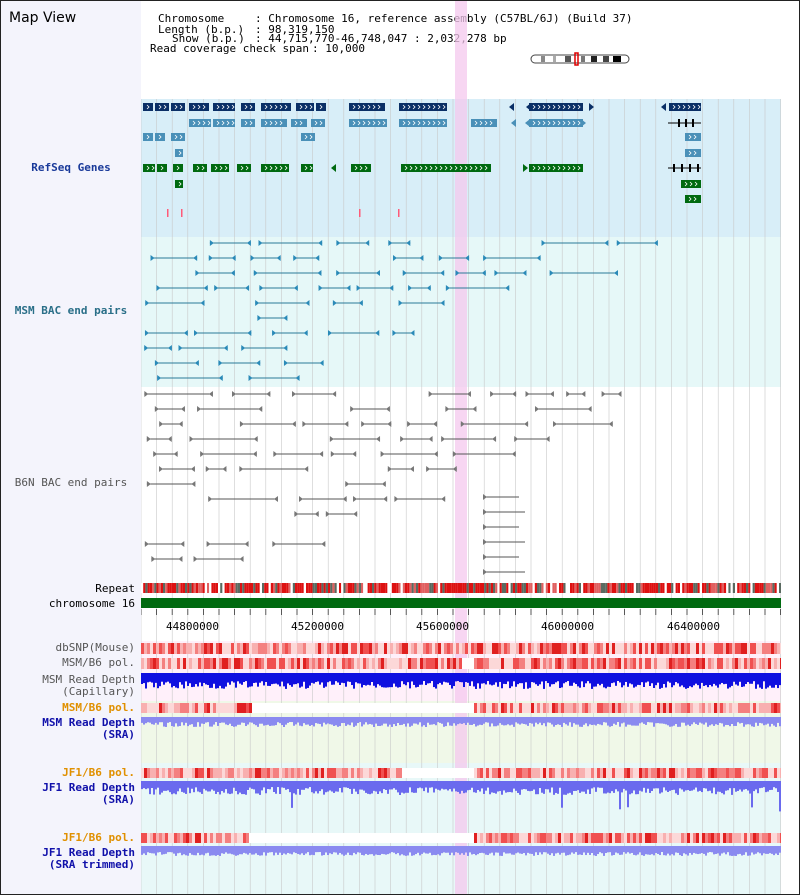  I want to click on gene-feature, so click(556, 168).